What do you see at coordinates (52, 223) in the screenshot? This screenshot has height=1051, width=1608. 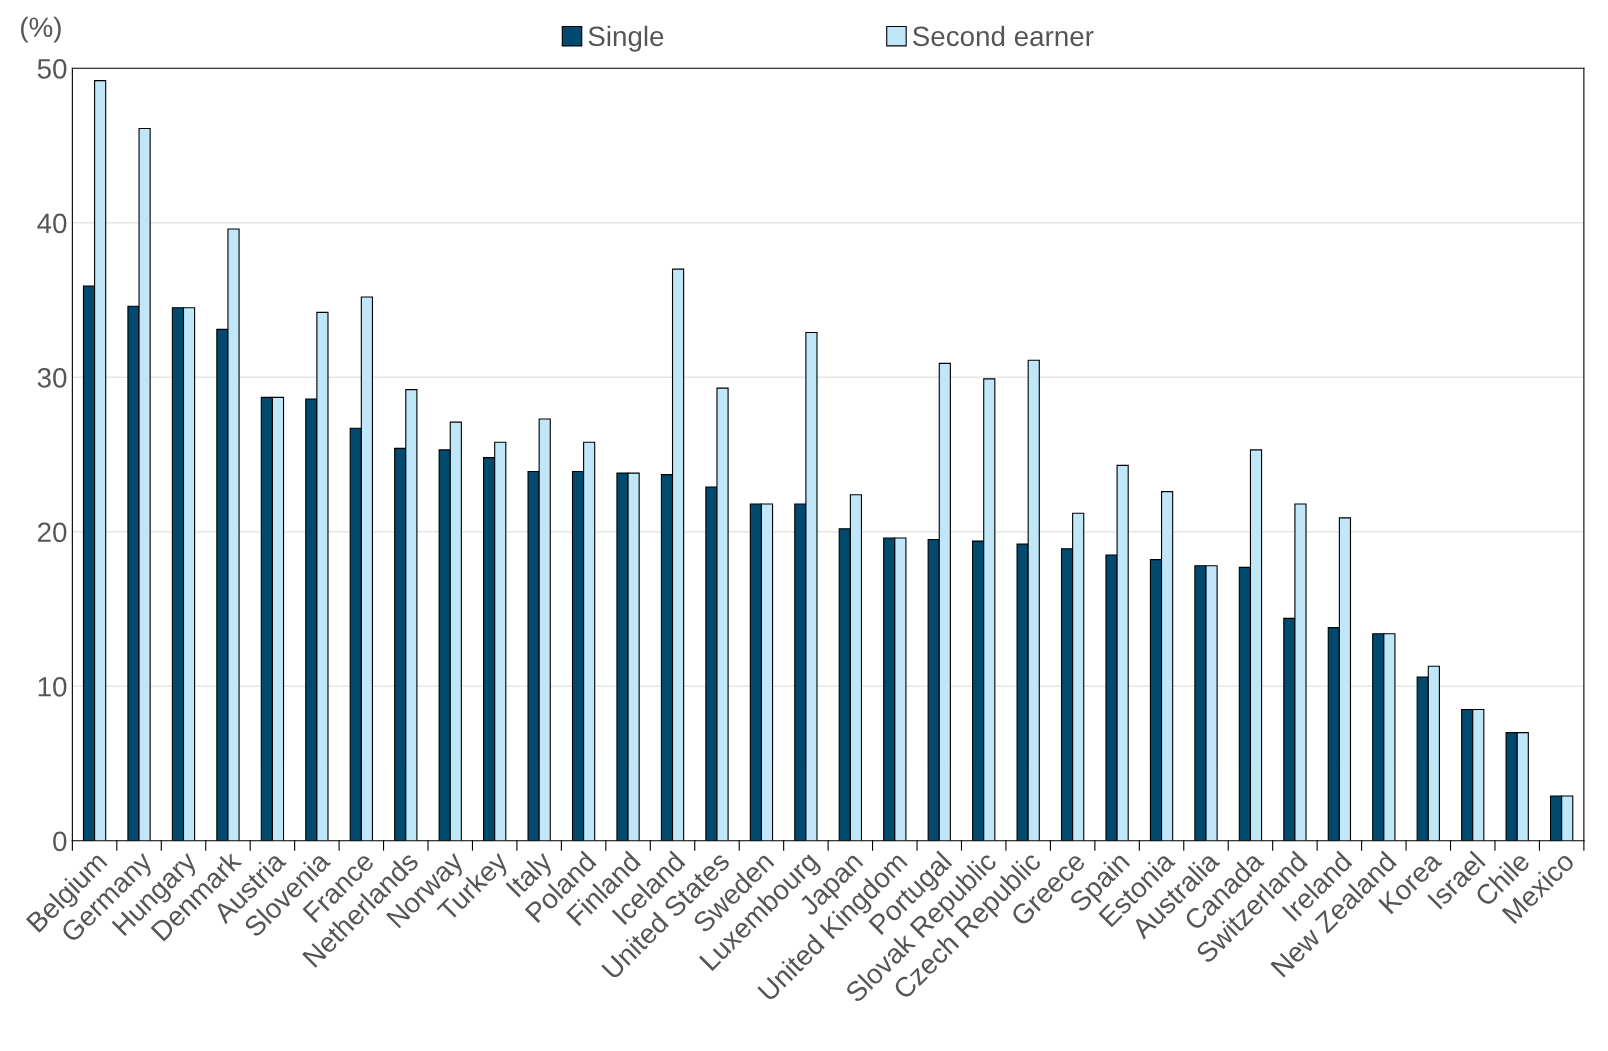 I see `y-tick-label: 40` at bounding box center [52, 223].